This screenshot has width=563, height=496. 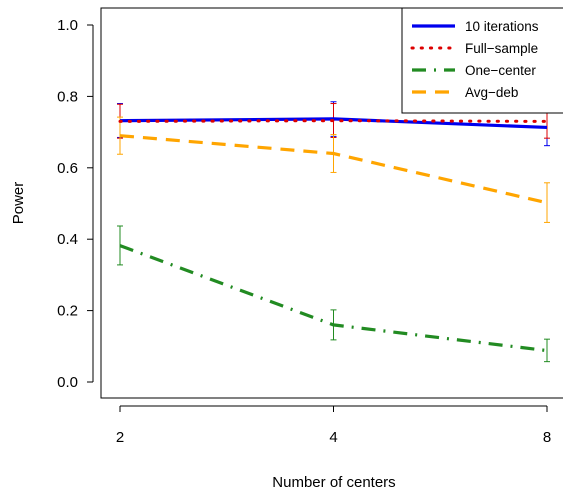 What do you see at coordinates (67, 239) in the screenshot?
I see `y-tick-label: 0.4` at bounding box center [67, 239].